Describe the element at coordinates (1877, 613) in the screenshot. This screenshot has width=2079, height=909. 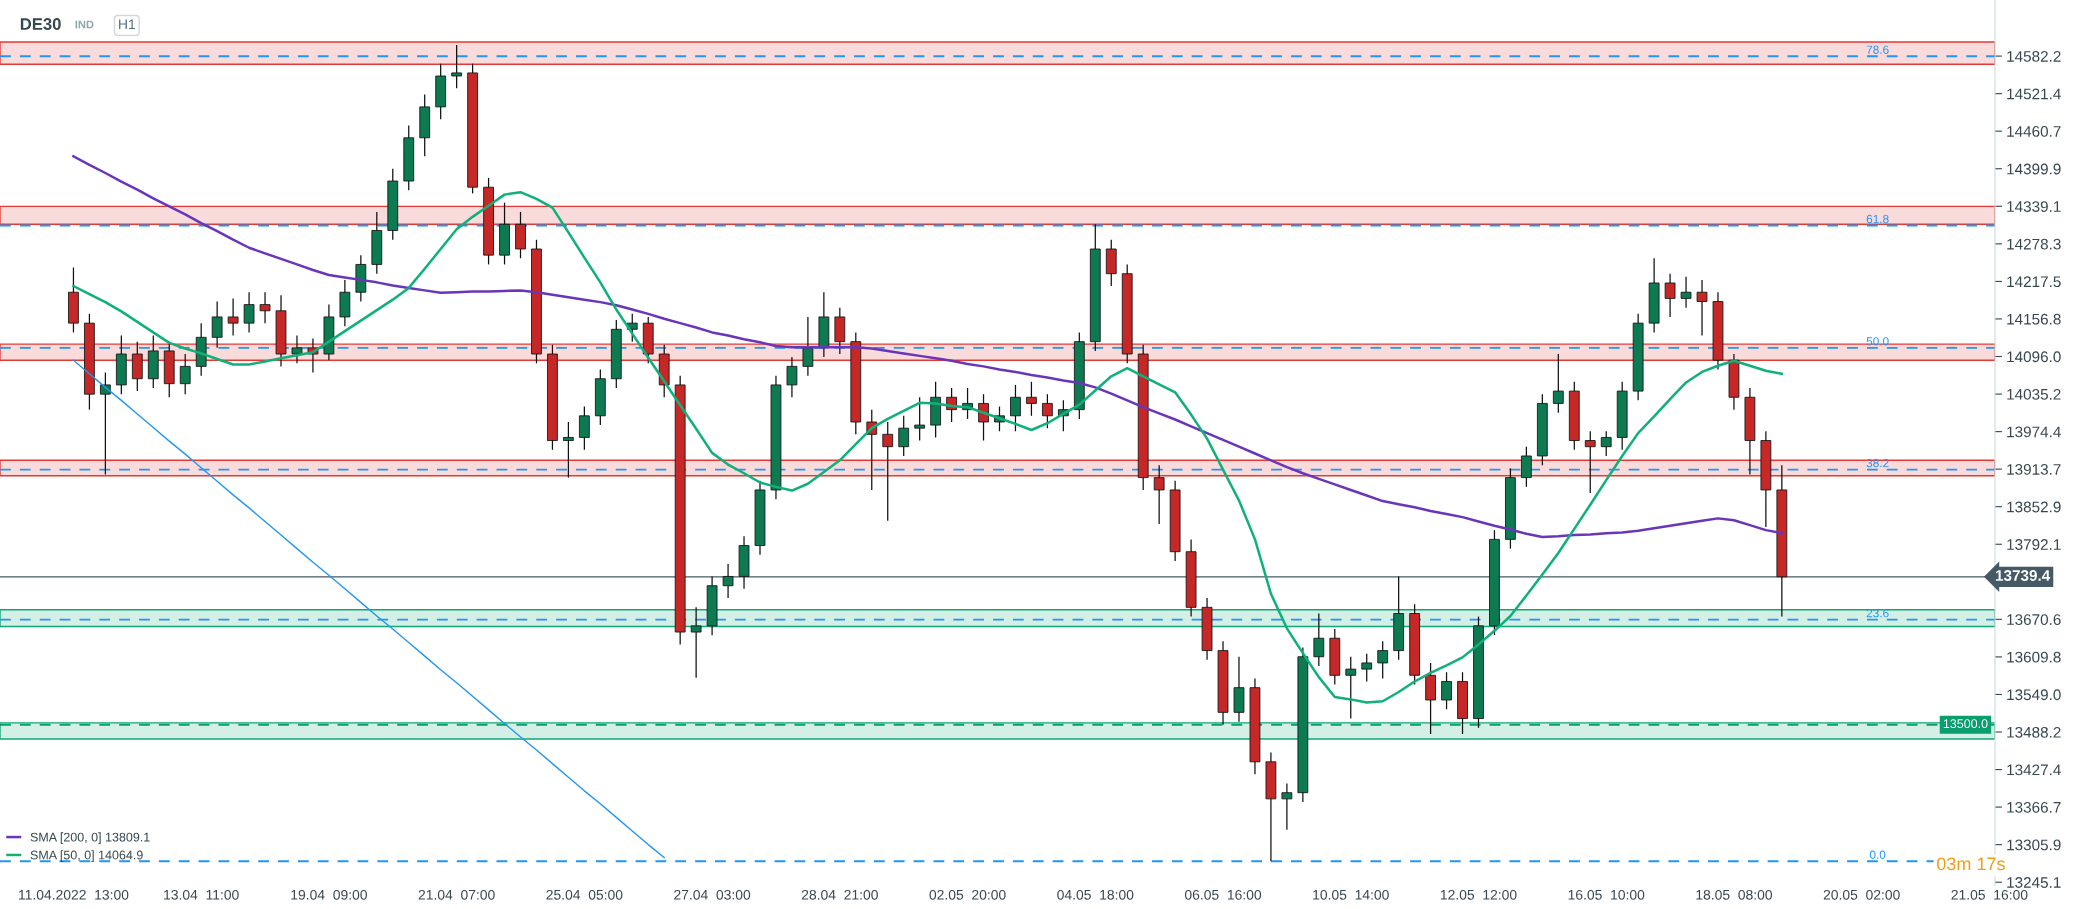
I see `annotation: 23.6` at that location.